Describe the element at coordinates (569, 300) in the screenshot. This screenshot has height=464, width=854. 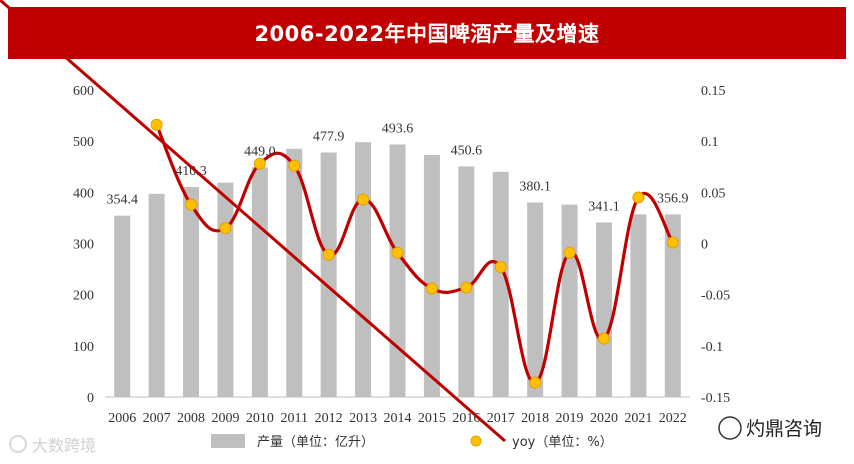
I see `bar-2019` at that location.